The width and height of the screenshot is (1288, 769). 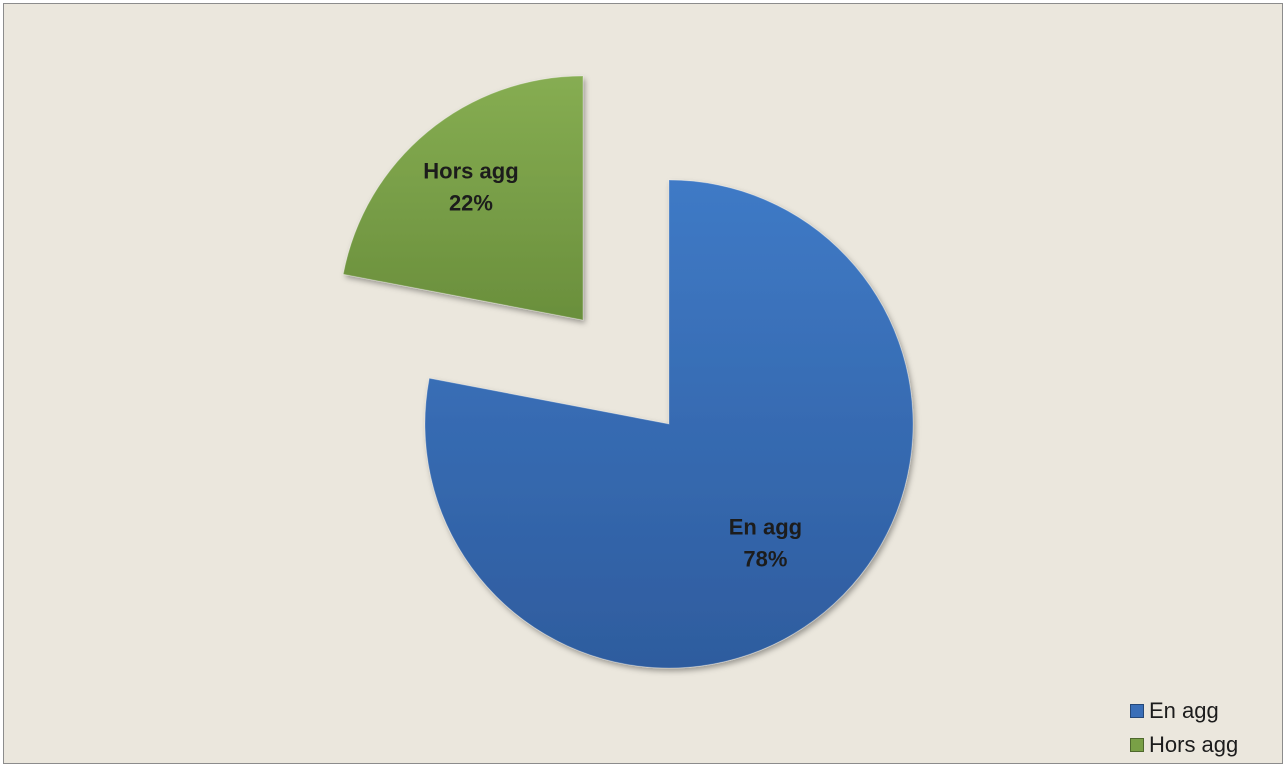 What do you see at coordinates (1194, 744) in the screenshot?
I see `legend-label-hors-agg: Hors agg` at bounding box center [1194, 744].